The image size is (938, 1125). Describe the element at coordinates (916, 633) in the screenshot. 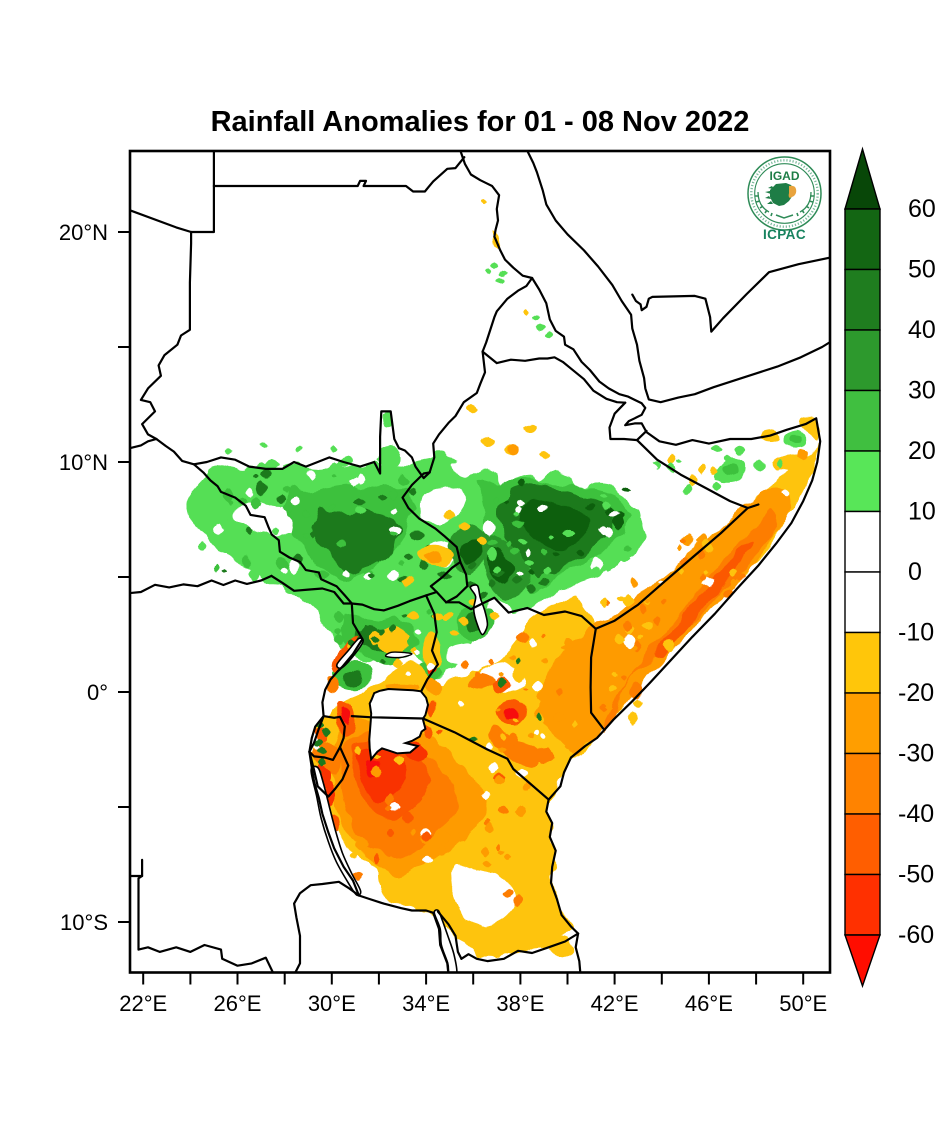

I see `svg-text: -10` at that location.